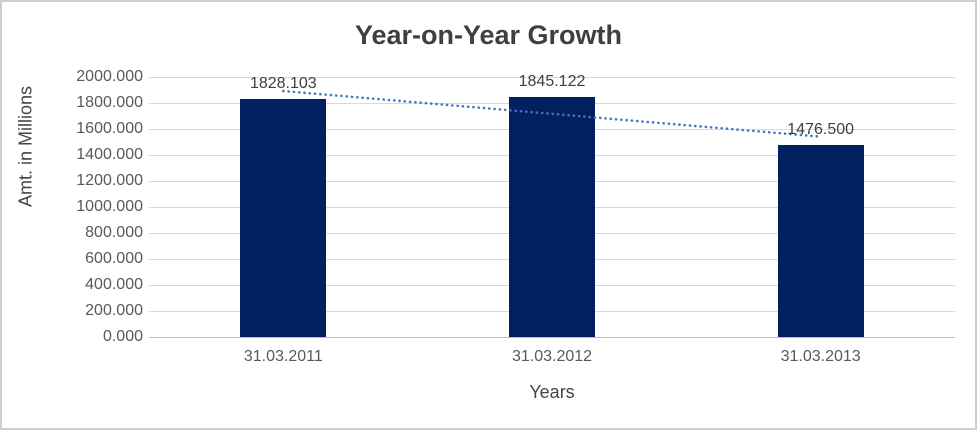  I want to click on y-tick-label: 400.000, so click(114, 284).